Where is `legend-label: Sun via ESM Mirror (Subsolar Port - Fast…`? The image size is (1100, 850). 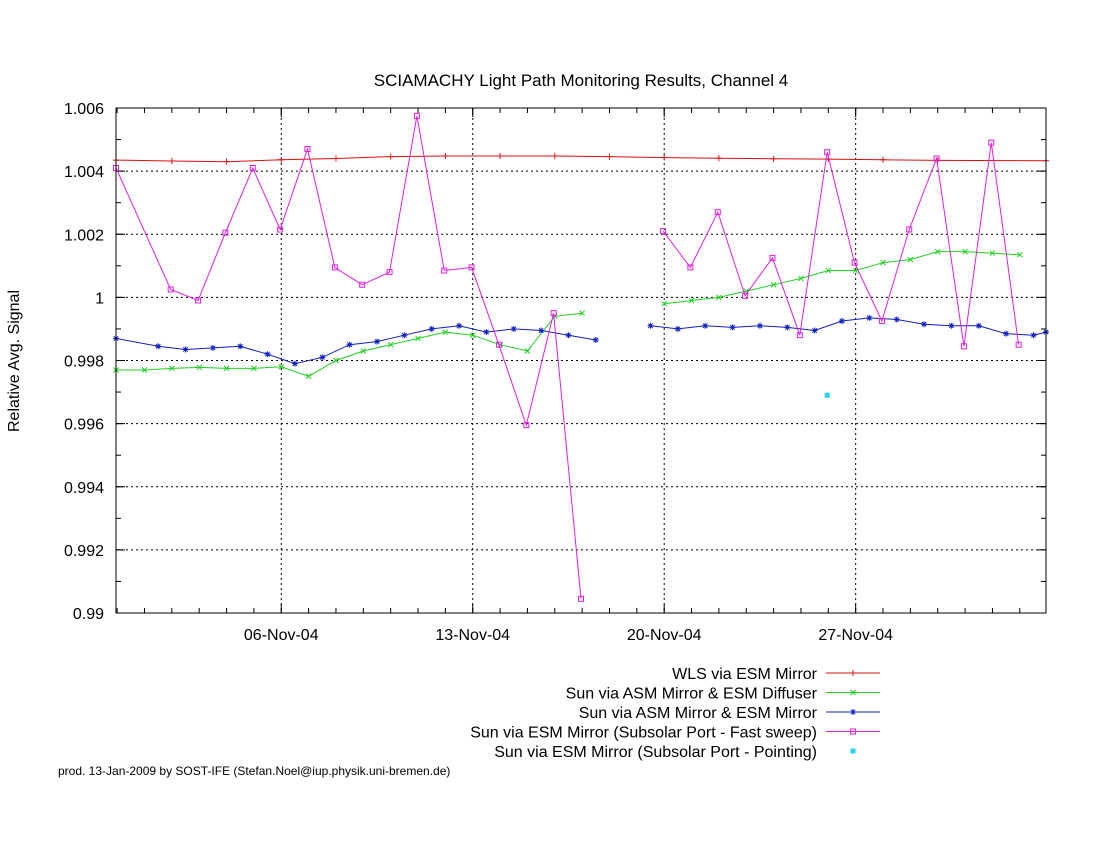
legend-label: Sun via ESM Mirror (Subsolar Port - Fast… is located at coordinates (643, 733).